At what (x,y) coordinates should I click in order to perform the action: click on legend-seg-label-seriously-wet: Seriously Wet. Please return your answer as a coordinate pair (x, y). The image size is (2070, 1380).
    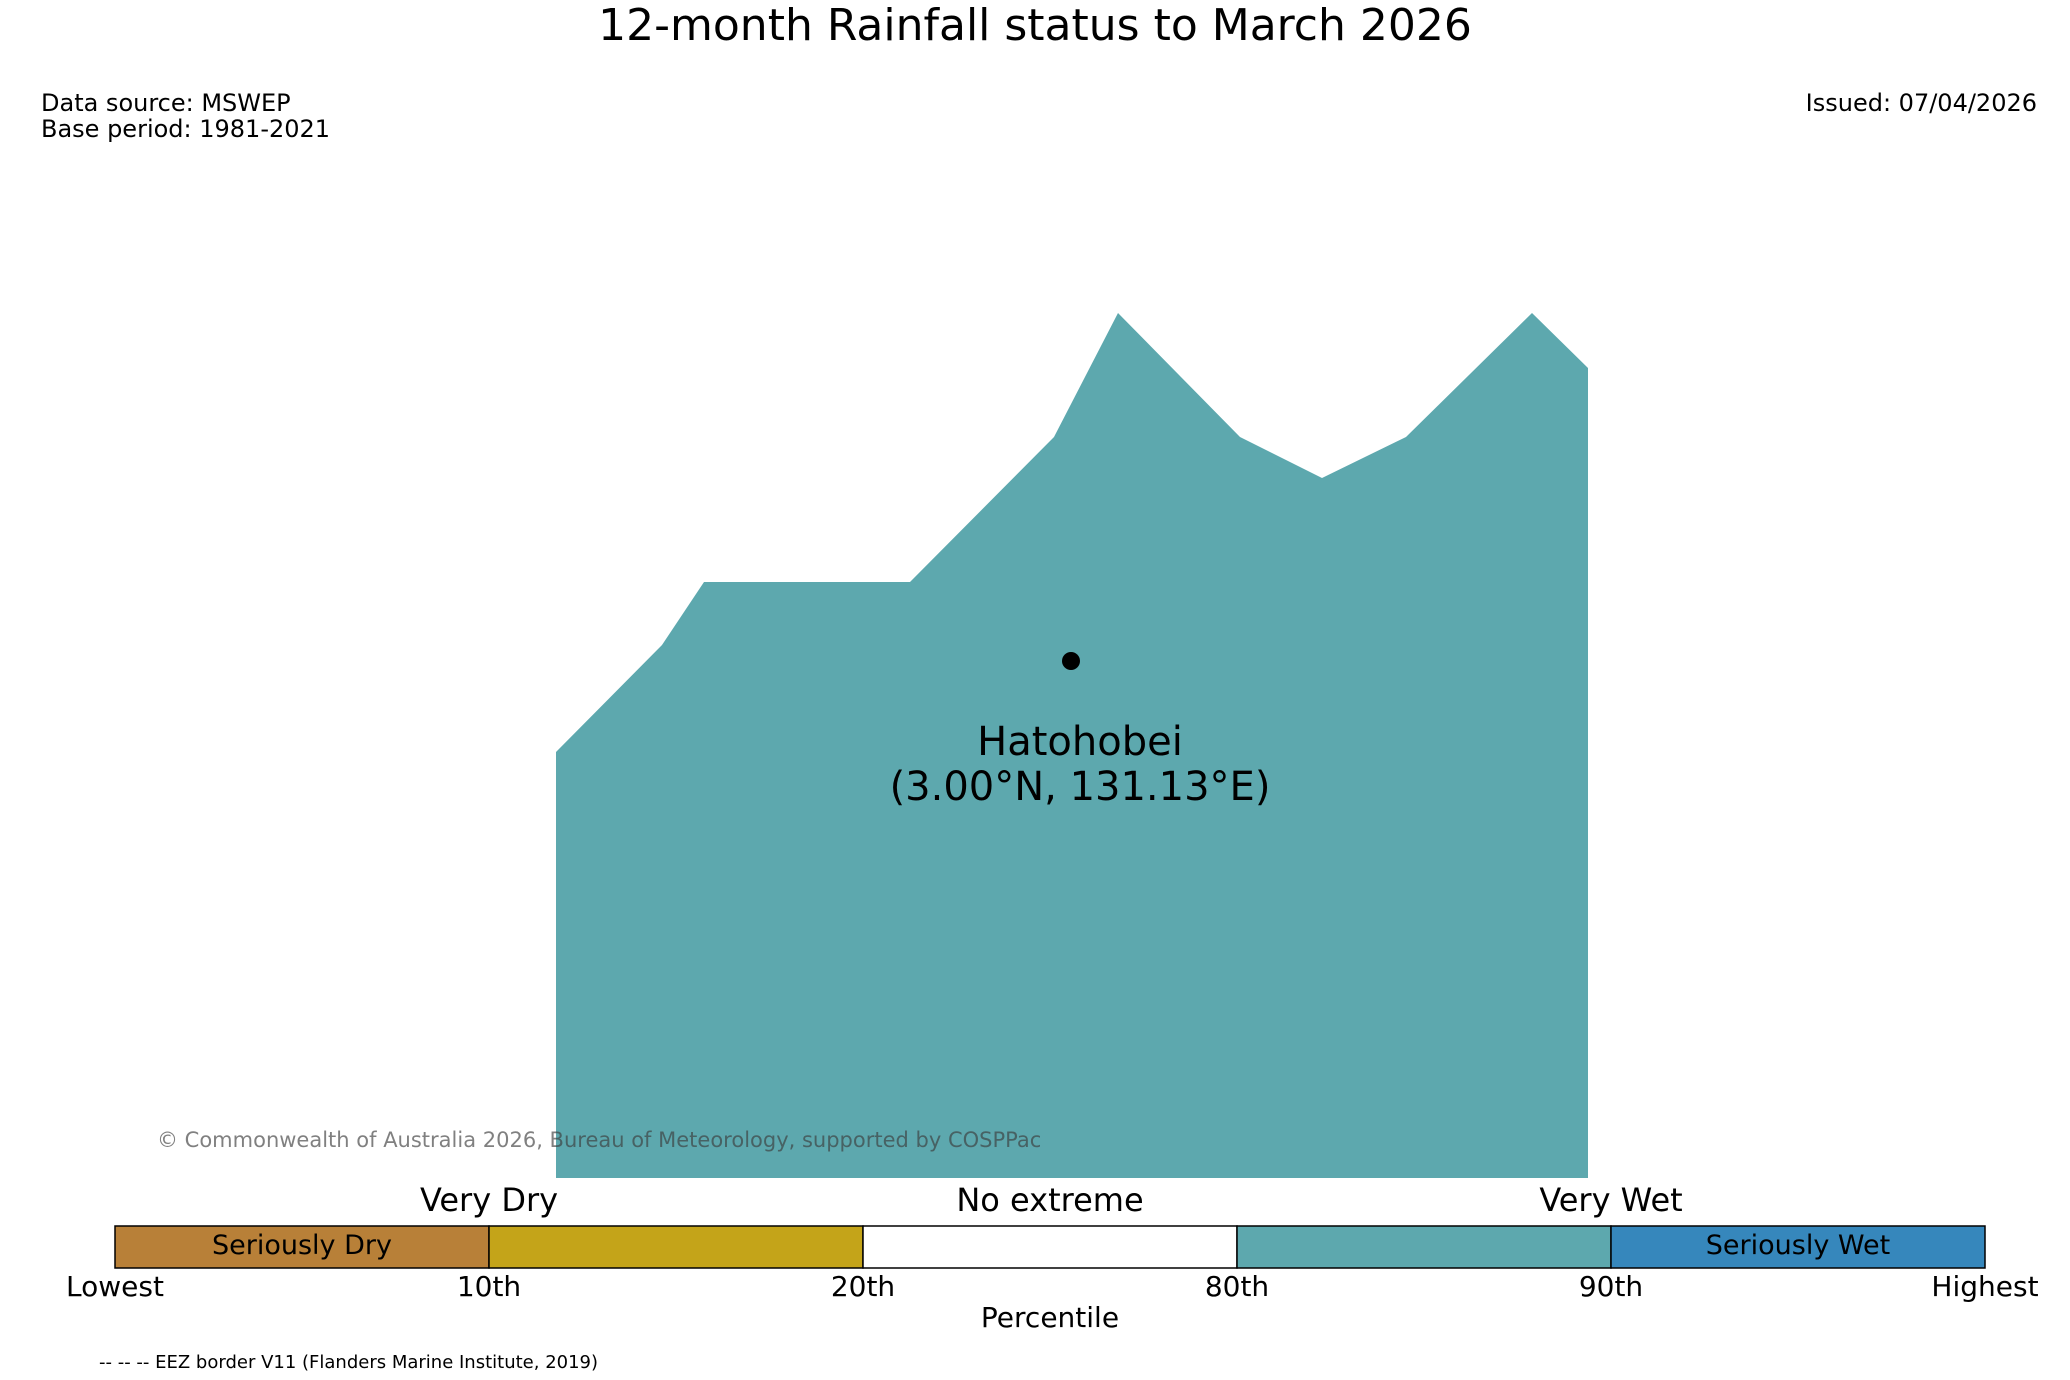
    Looking at the image, I should click on (1798, 1245).